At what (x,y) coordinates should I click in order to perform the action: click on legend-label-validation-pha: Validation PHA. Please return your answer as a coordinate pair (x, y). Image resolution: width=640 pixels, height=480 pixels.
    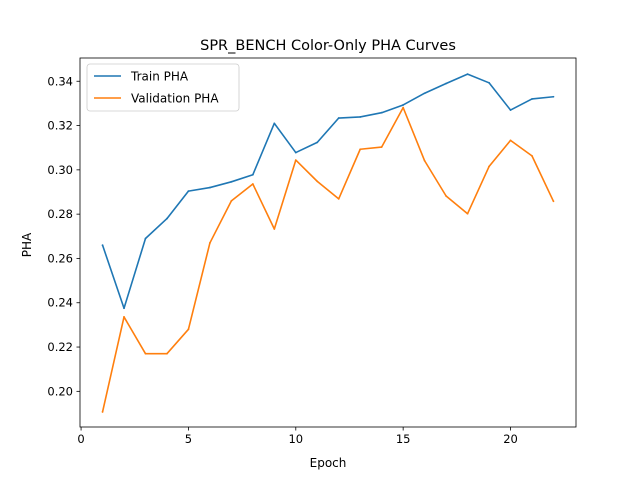
    Looking at the image, I should click on (175, 99).